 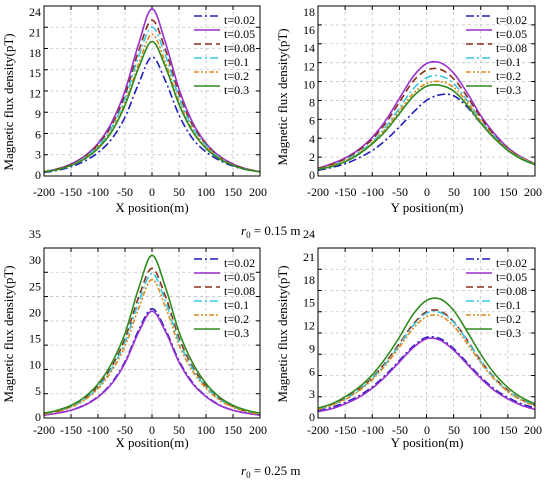 I want to click on plot-area-top-left, so click(x=152, y=91).